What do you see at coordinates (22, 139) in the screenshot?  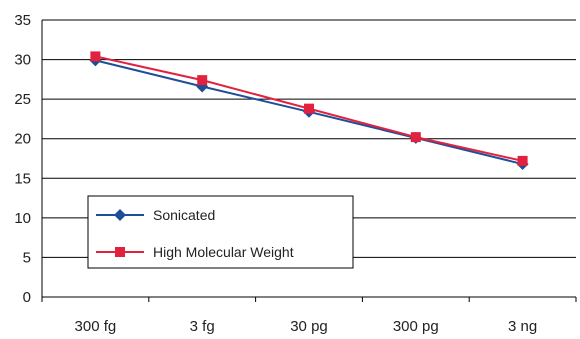 I see `y-tick-label: 20` at bounding box center [22, 139].